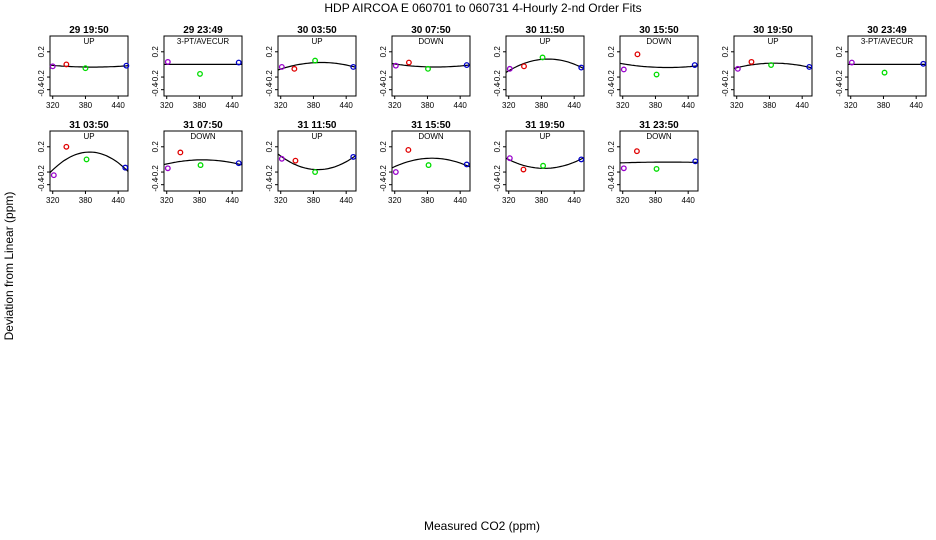 The height and width of the screenshot is (540, 936). What do you see at coordinates (545, 30) in the screenshot?
I see `panel-title: 30 11:50` at bounding box center [545, 30].